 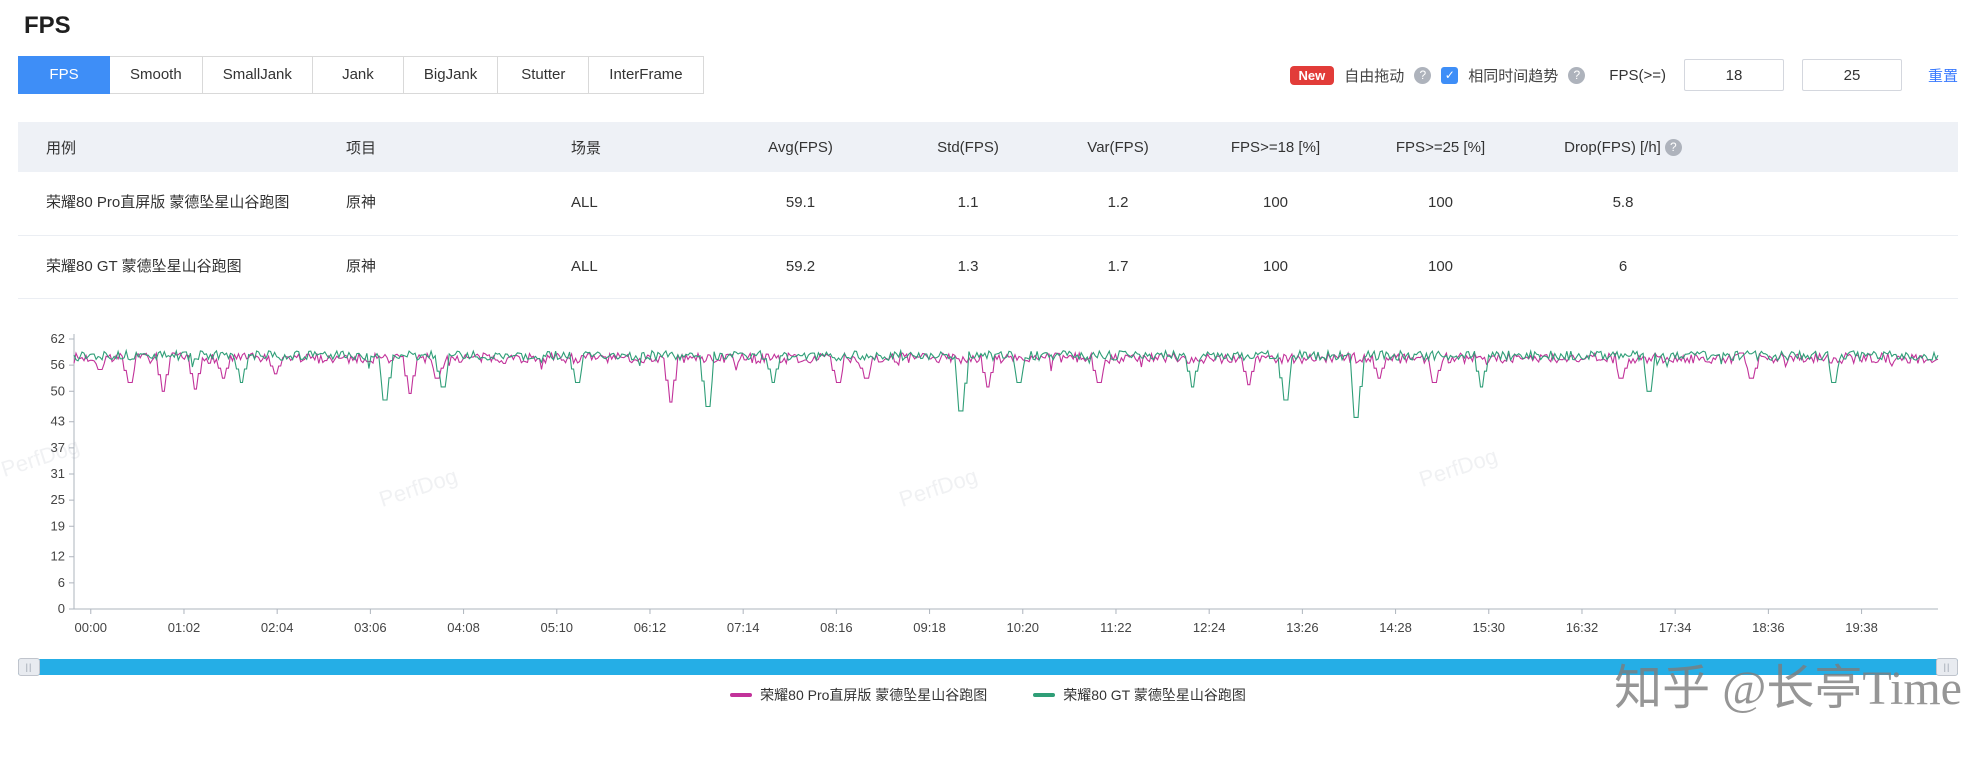 I want to click on svg-text: 11:22, so click(x=1116, y=627).